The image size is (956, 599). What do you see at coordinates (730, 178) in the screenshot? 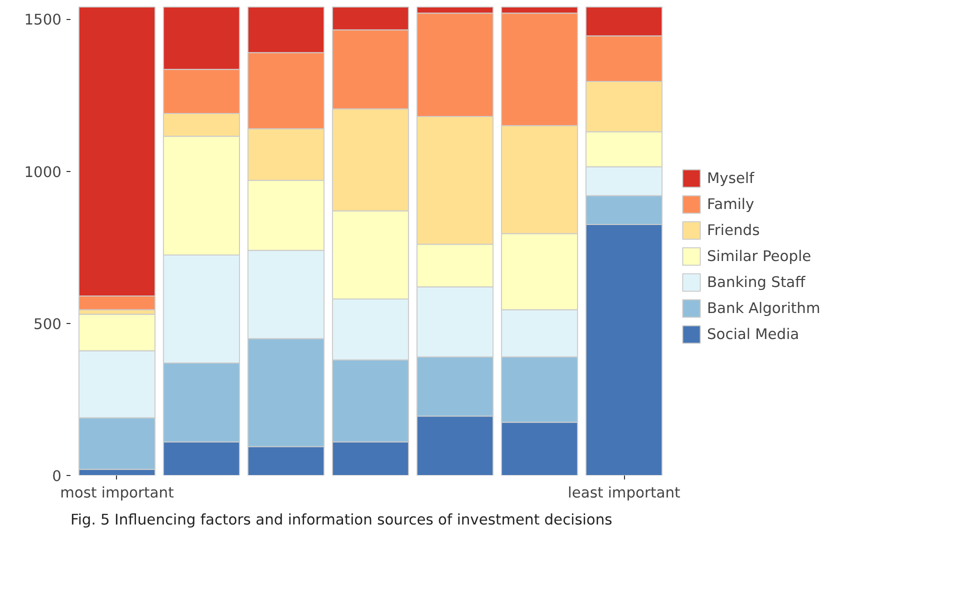
I see `legend-label: Myself` at bounding box center [730, 178].